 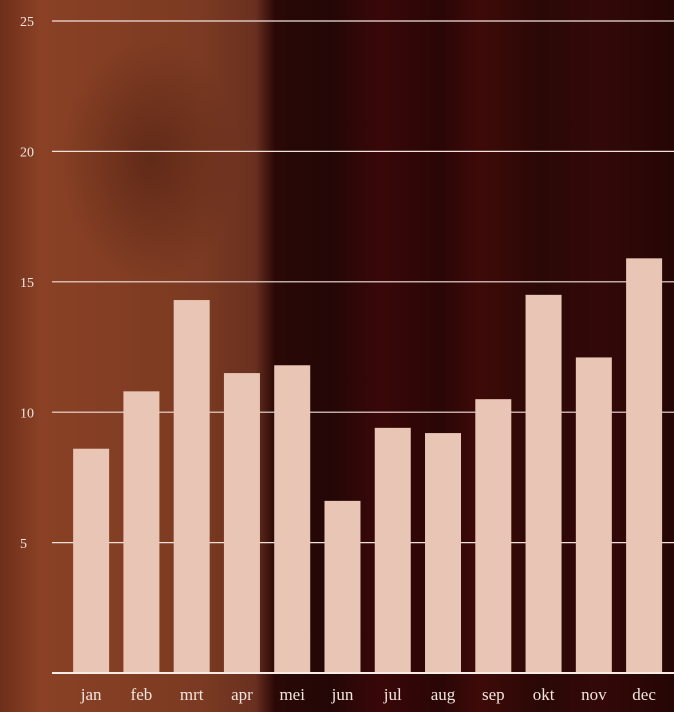 I want to click on x-tick-label: okt, so click(x=544, y=694).